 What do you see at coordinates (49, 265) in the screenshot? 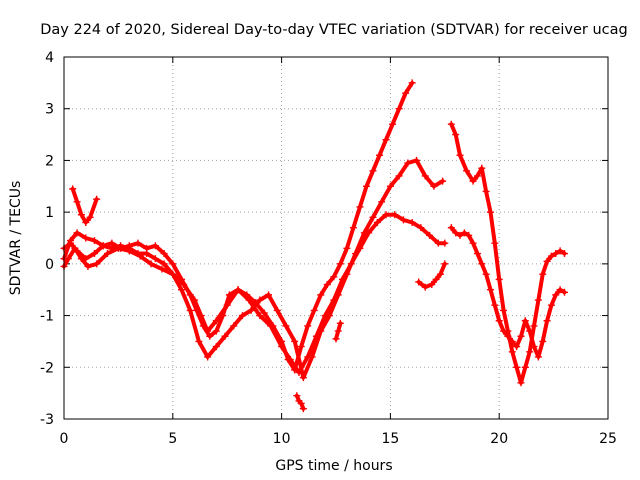
I see `y-tick-label: 0` at bounding box center [49, 265].